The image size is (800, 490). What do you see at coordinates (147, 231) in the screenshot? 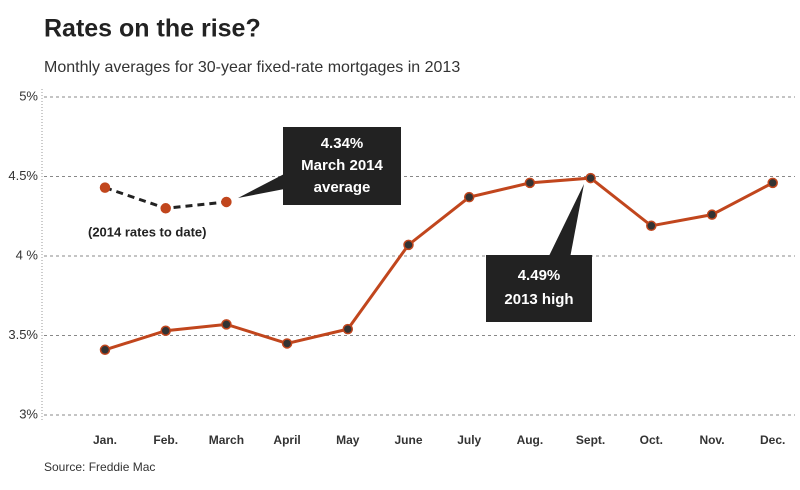
I see `annotation: (2014 rates to date)` at bounding box center [147, 231].